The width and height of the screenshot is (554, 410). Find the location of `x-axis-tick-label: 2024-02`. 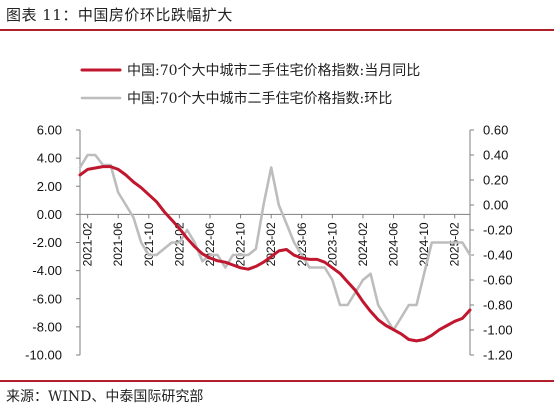

x-axis-tick-label: 2024-02 is located at coordinates (363, 244).